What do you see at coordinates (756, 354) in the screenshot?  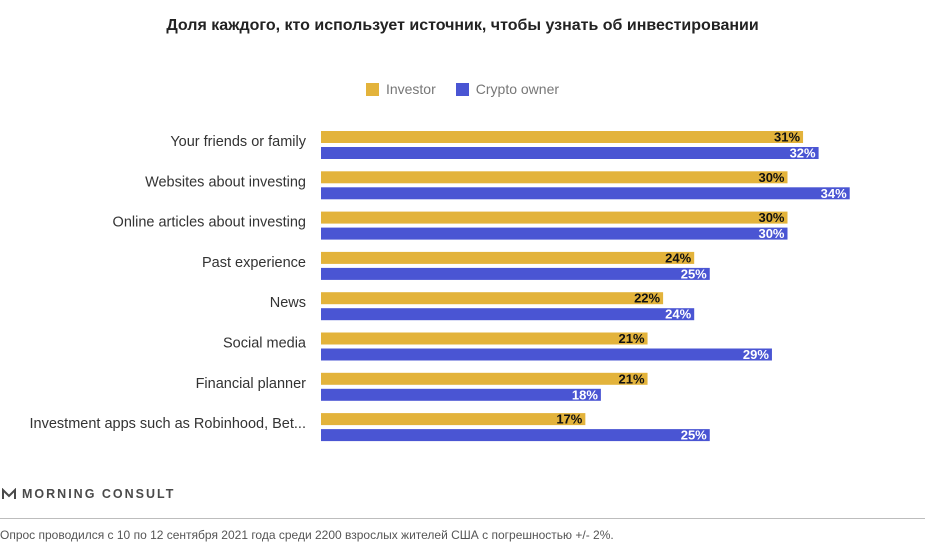 I see `data-label-crypto-owner-social-media: 29%` at bounding box center [756, 354].